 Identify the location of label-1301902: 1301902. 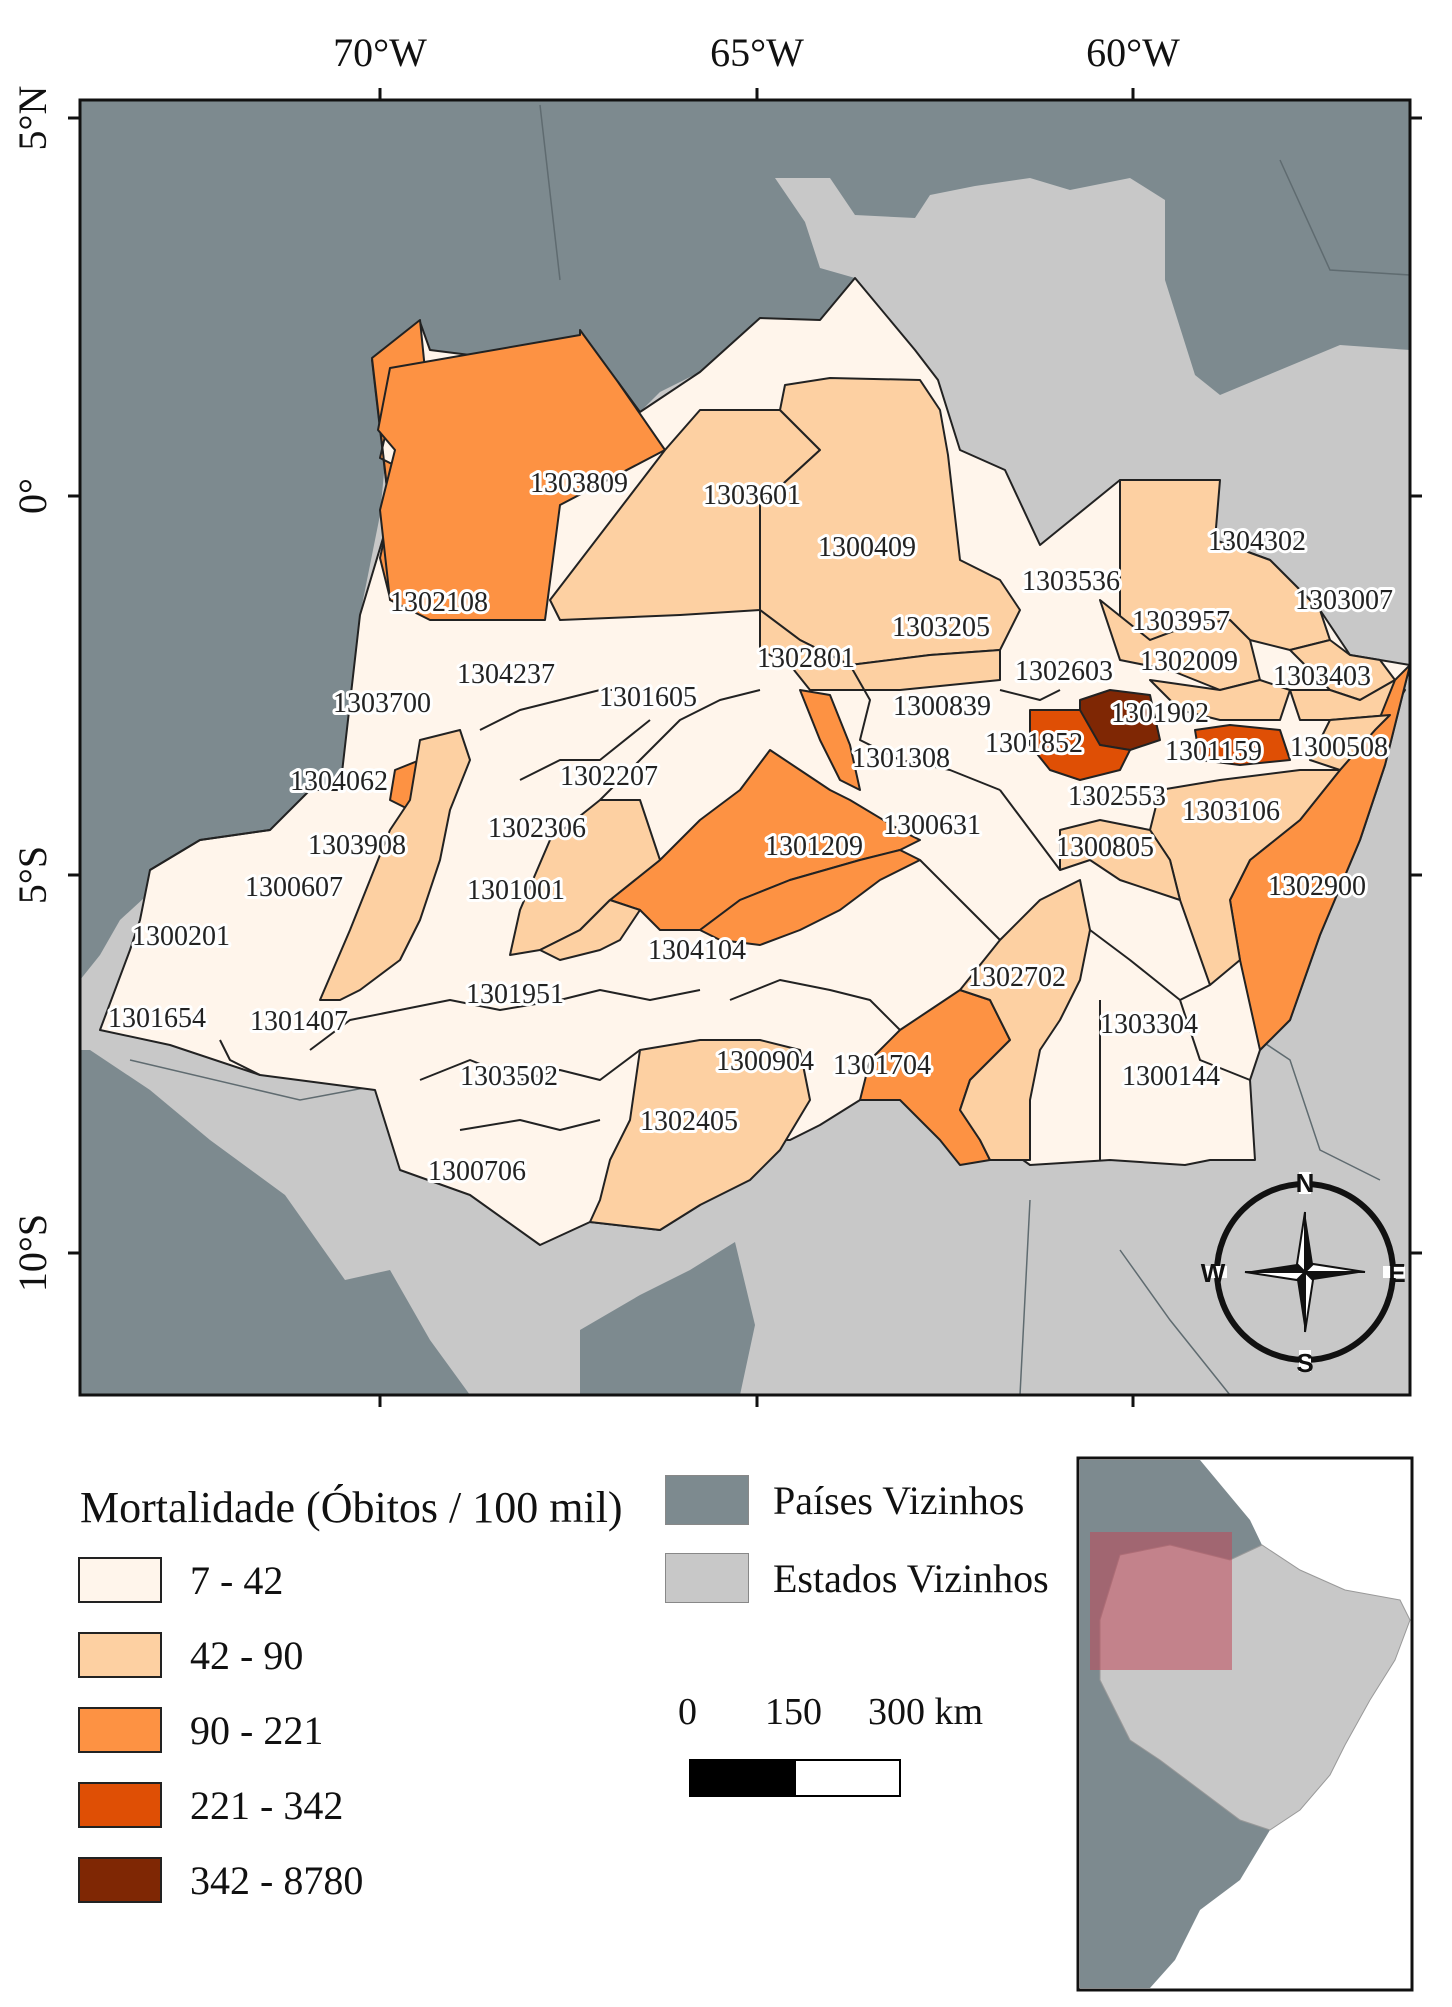
(1160, 713).